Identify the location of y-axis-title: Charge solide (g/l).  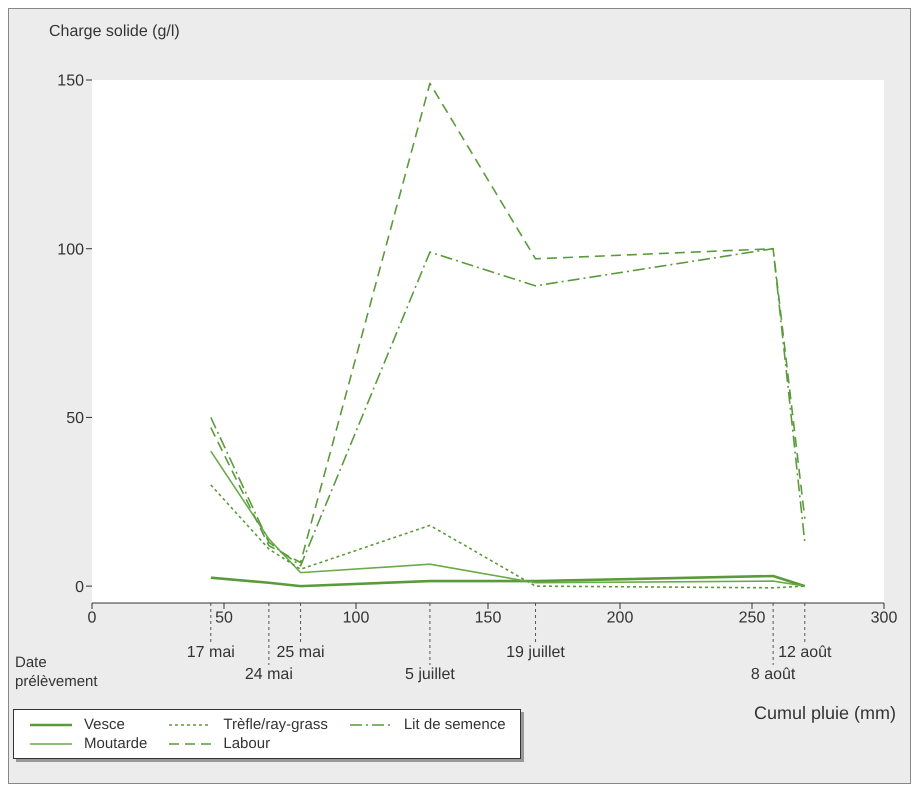
(114, 32).